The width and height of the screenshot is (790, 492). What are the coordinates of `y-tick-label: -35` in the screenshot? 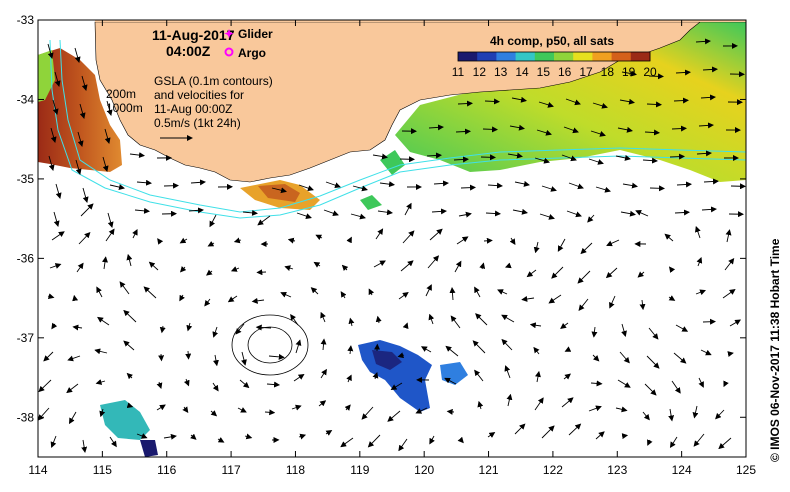 It's located at (26, 179).